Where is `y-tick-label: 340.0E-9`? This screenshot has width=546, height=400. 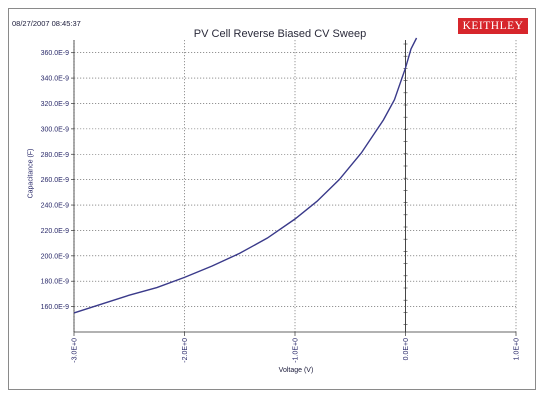 y-tick-label: 340.0E-9 is located at coordinates (55, 79).